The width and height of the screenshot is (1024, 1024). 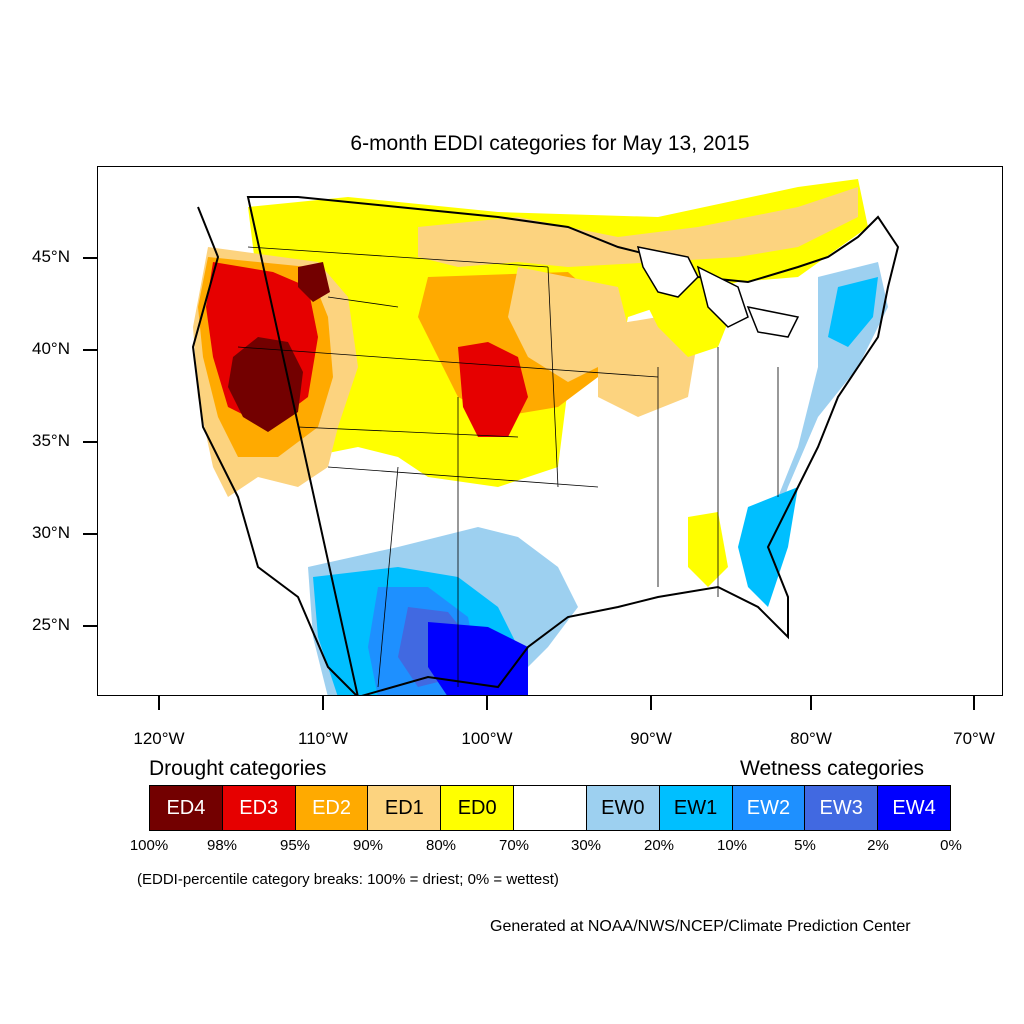 I want to click on lon-label-100: 100°W, so click(x=487, y=738).